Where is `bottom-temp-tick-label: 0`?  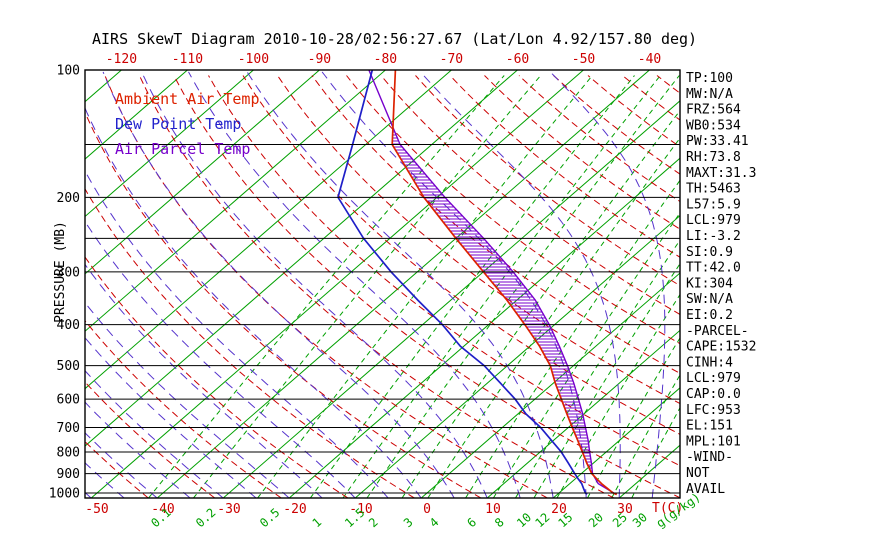
bottom-temp-tick-label: 0 is located at coordinates (427, 509).